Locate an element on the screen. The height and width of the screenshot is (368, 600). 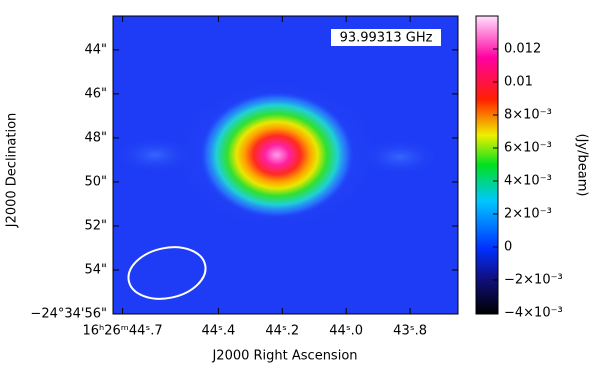
x-tick-label: 44ˢ.0 is located at coordinates (346, 331).